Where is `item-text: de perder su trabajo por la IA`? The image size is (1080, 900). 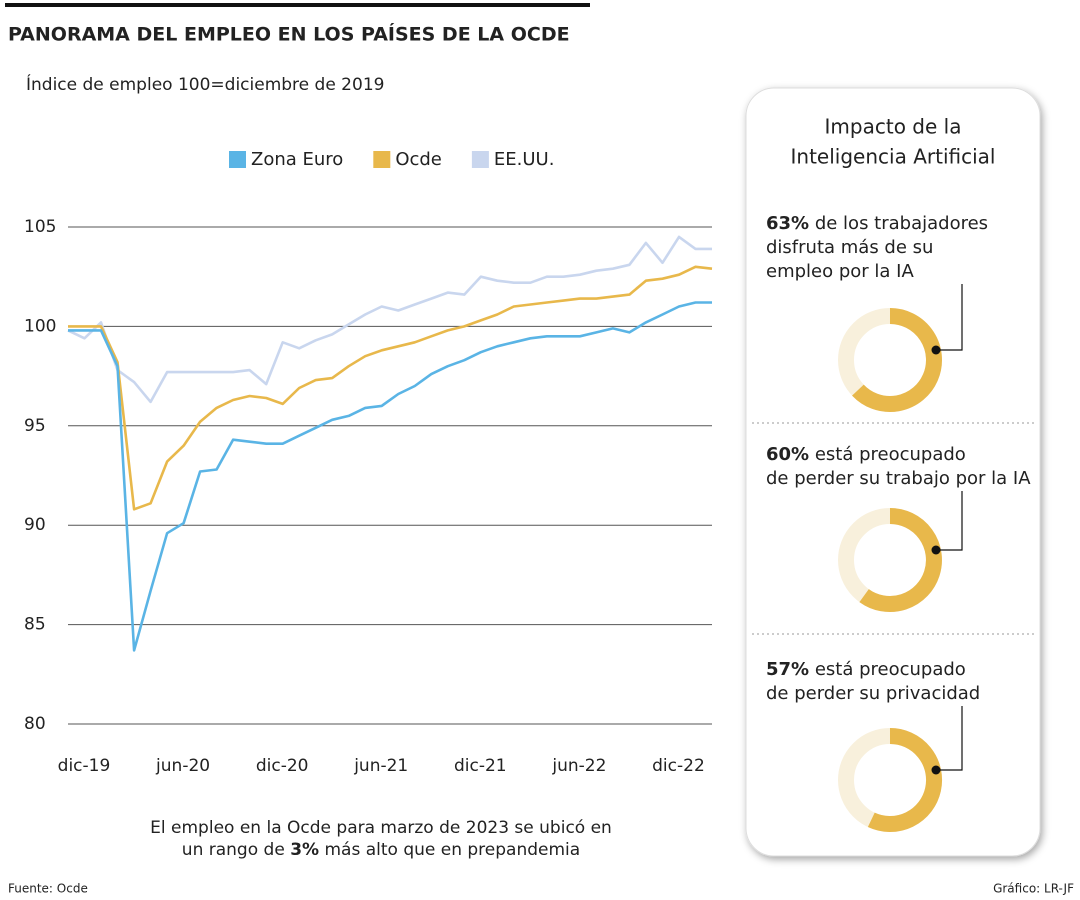
item-text: de perder su trabajo por la IA is located at coordinates (898, 478).